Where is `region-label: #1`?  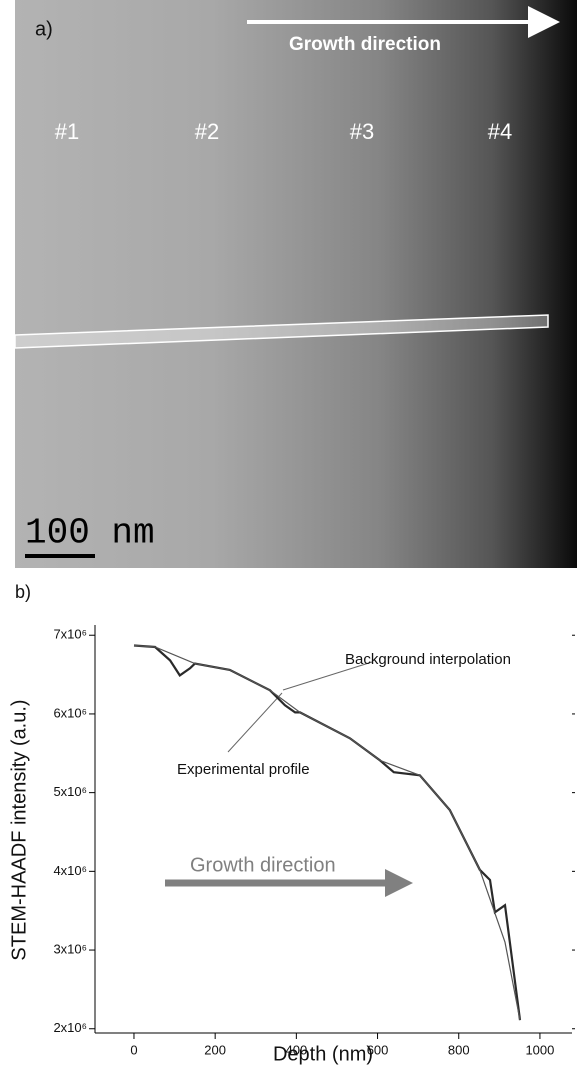 region-label: #1 is located at coordinates (67, 131).